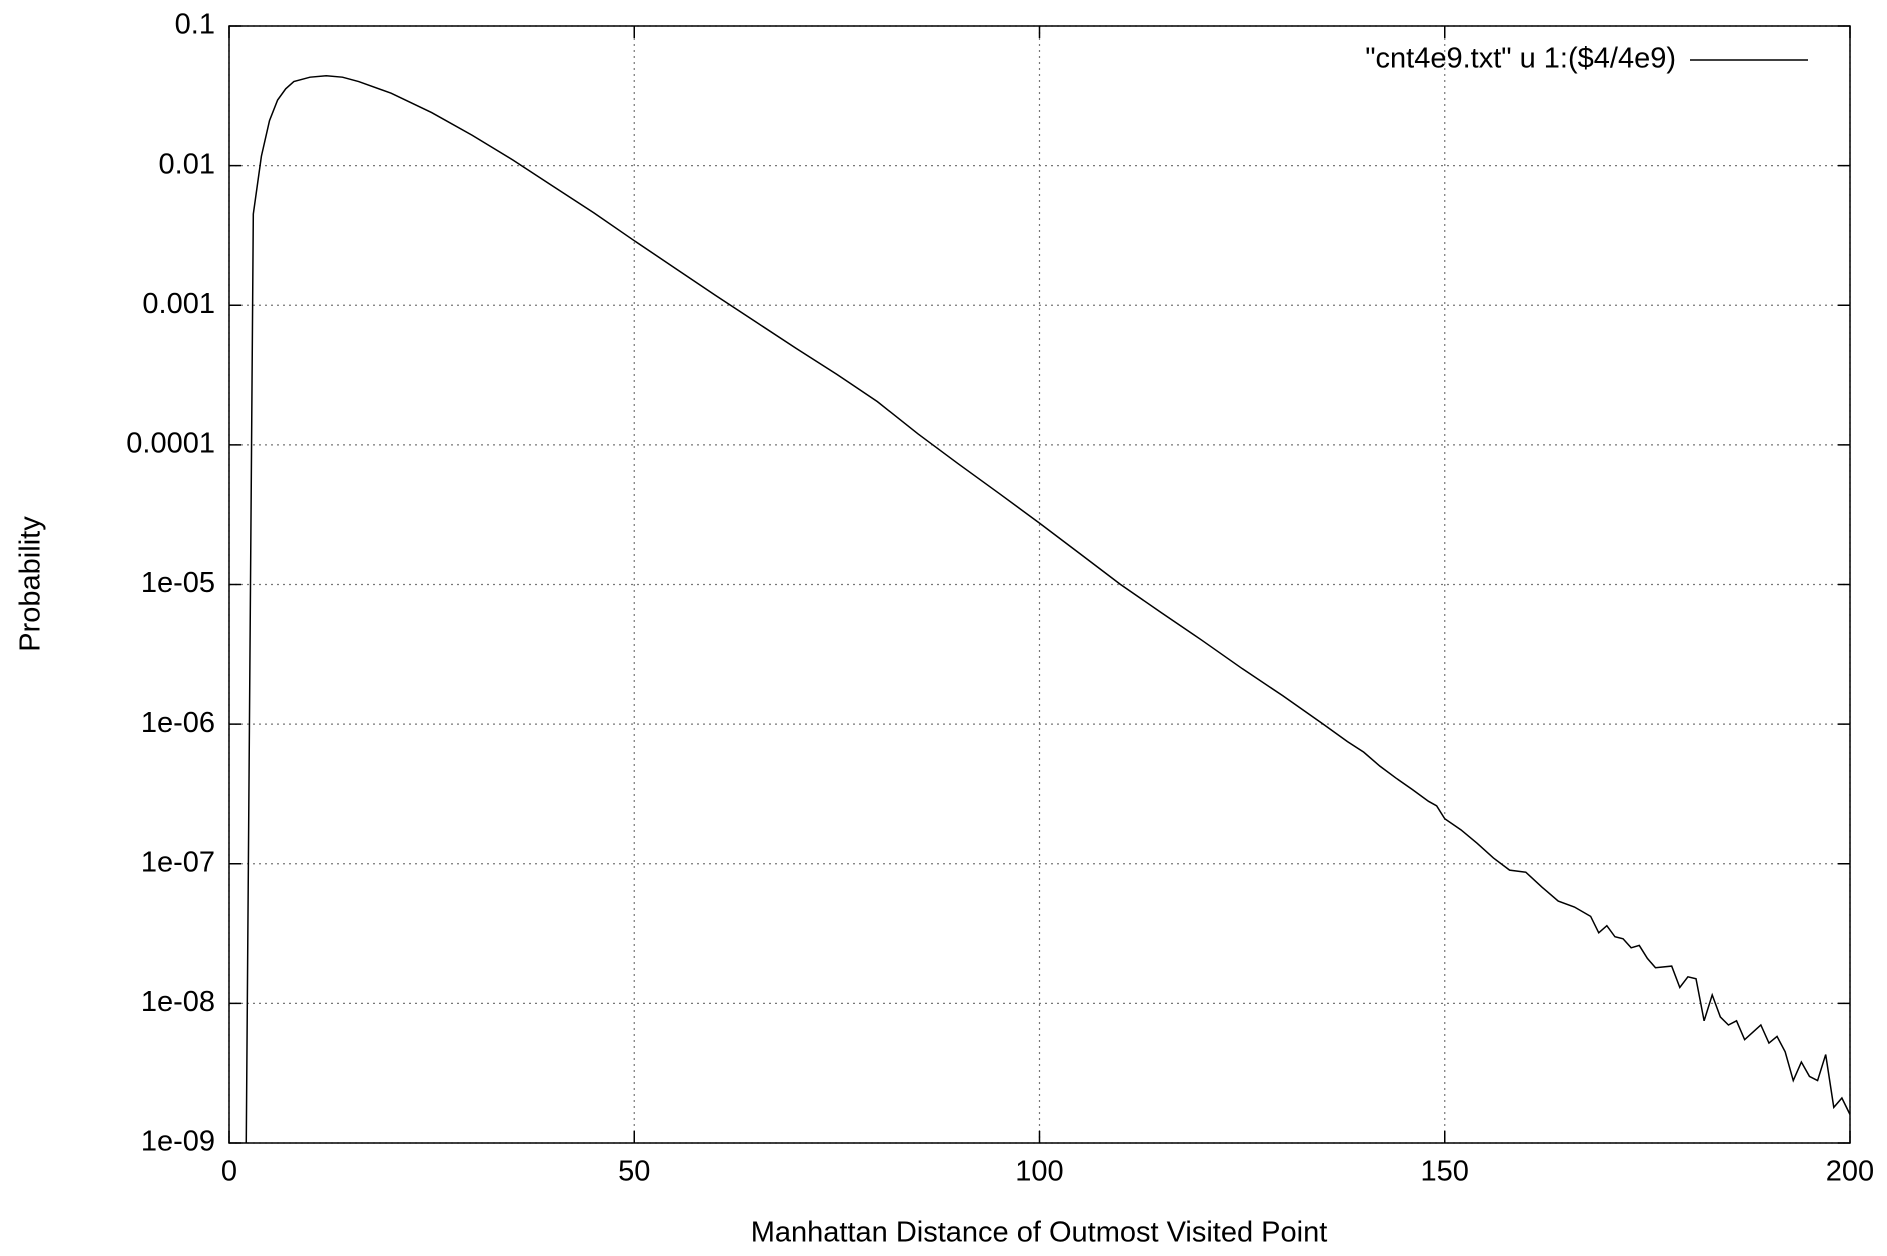  What do you see at coordinates (170, 444) in the screenshot?
I see `y-tick-label: 0.0001` at bounding box center [170, 444].